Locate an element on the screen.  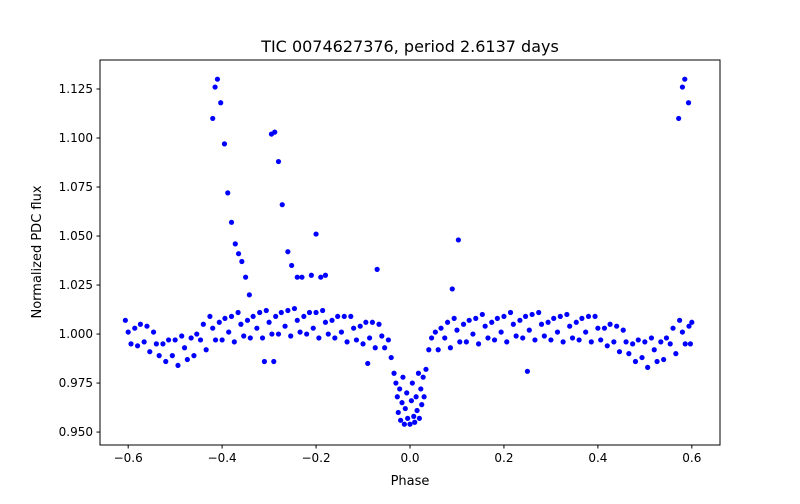
x-axis: −0.6 −0.4 −0.2 0.0 0.2 0.4 0.6 is located at coordinates (407, 455).